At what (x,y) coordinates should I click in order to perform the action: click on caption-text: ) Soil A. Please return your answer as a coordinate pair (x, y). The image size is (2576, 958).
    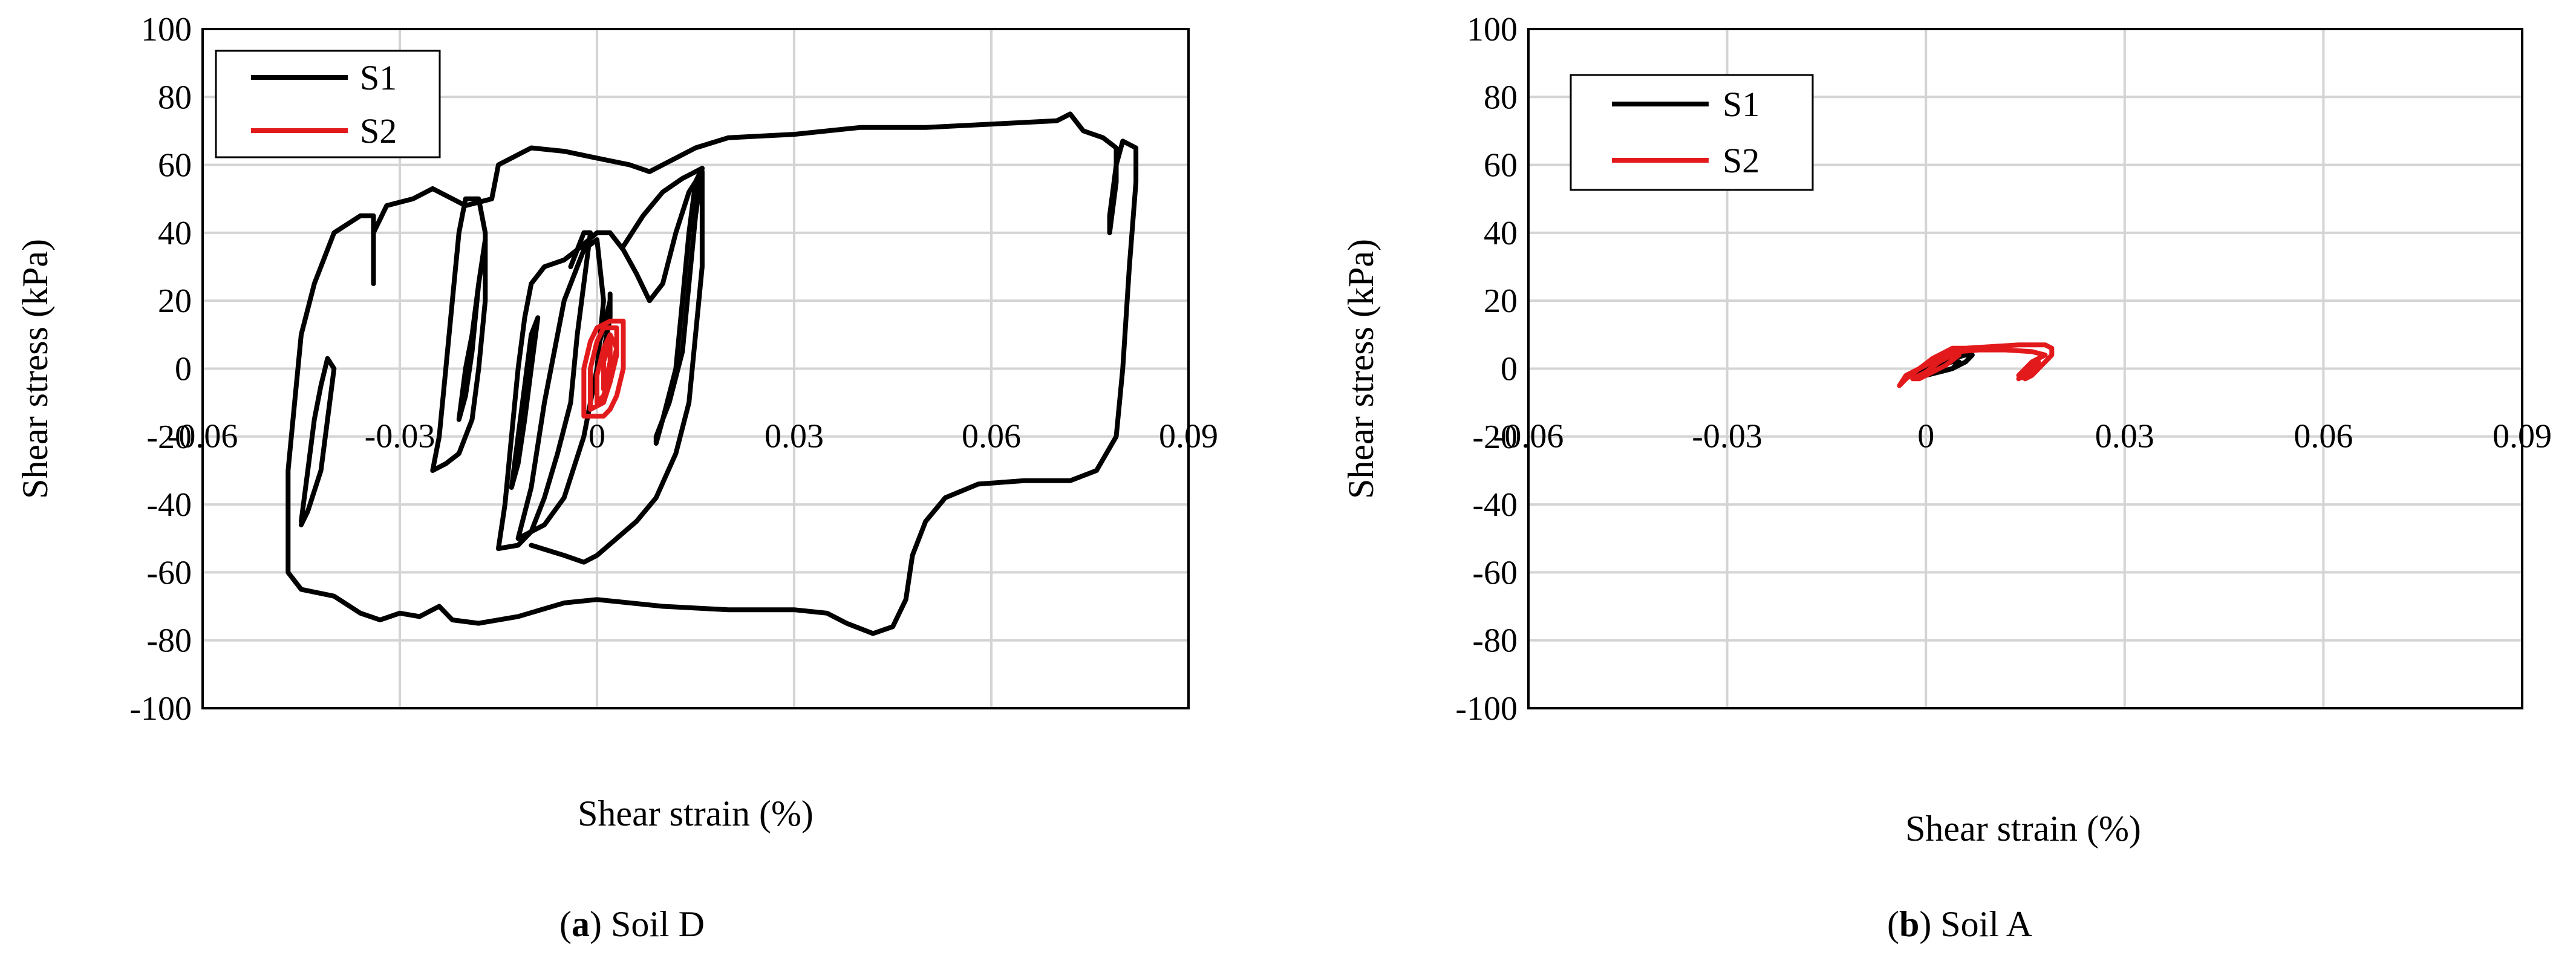
    Looking at the image, I should click on (1975, 924).